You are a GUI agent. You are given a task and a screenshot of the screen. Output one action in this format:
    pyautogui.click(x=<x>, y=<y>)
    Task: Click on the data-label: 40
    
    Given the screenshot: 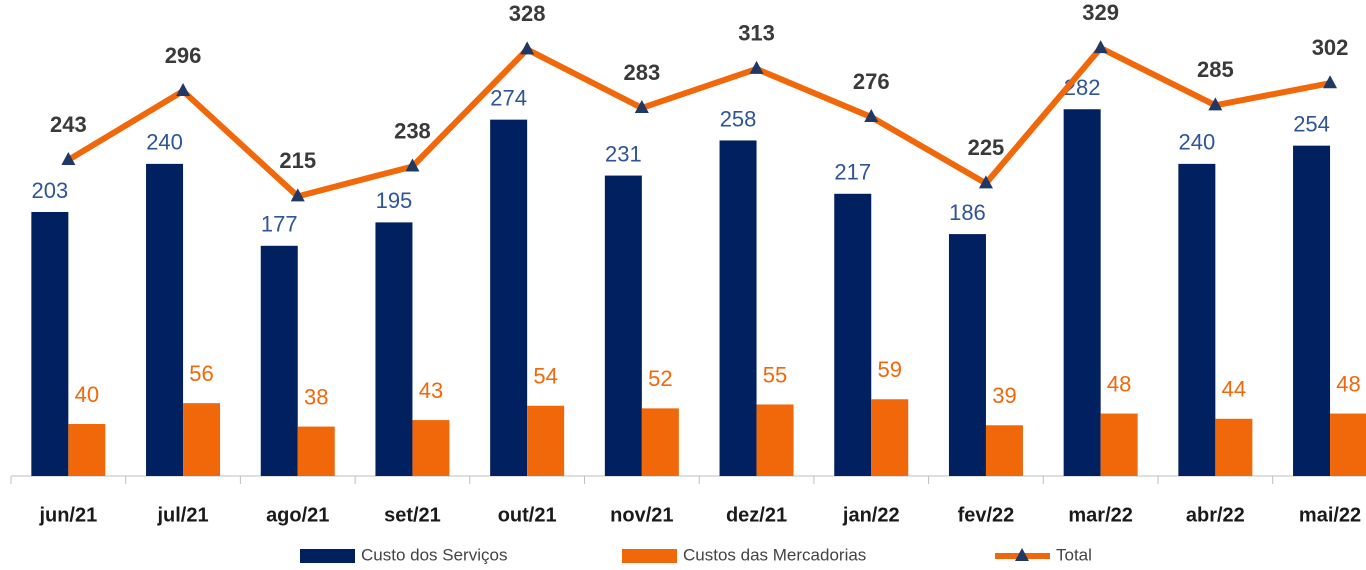 What is the action you would take?
    pyautogui.click(x=87, y=394)
    